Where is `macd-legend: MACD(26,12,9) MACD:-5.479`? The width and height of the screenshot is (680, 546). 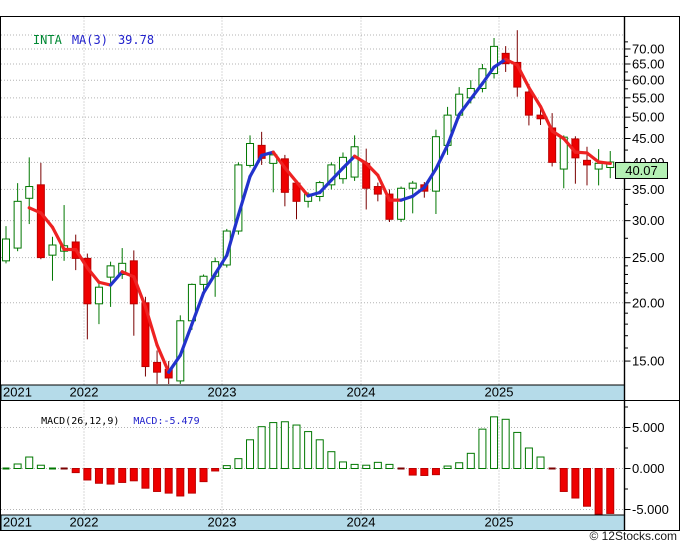 macd-legend: MACD(26,12,9) MACD:-5.479 is located at coordinates (108, 421).